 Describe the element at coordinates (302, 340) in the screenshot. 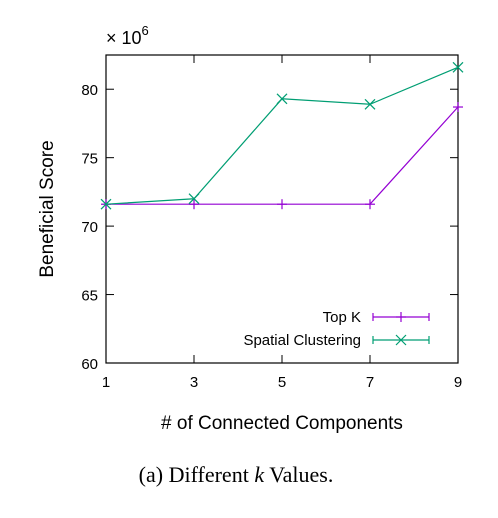

I see `legend-label: Spatial Clustering` at that location.